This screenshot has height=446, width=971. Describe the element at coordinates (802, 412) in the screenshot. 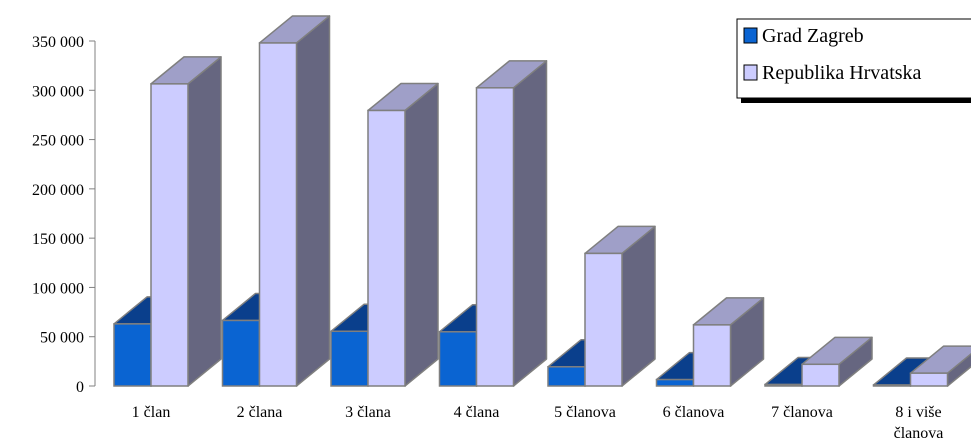

I see `x-category-label: 7 članova` at that location.